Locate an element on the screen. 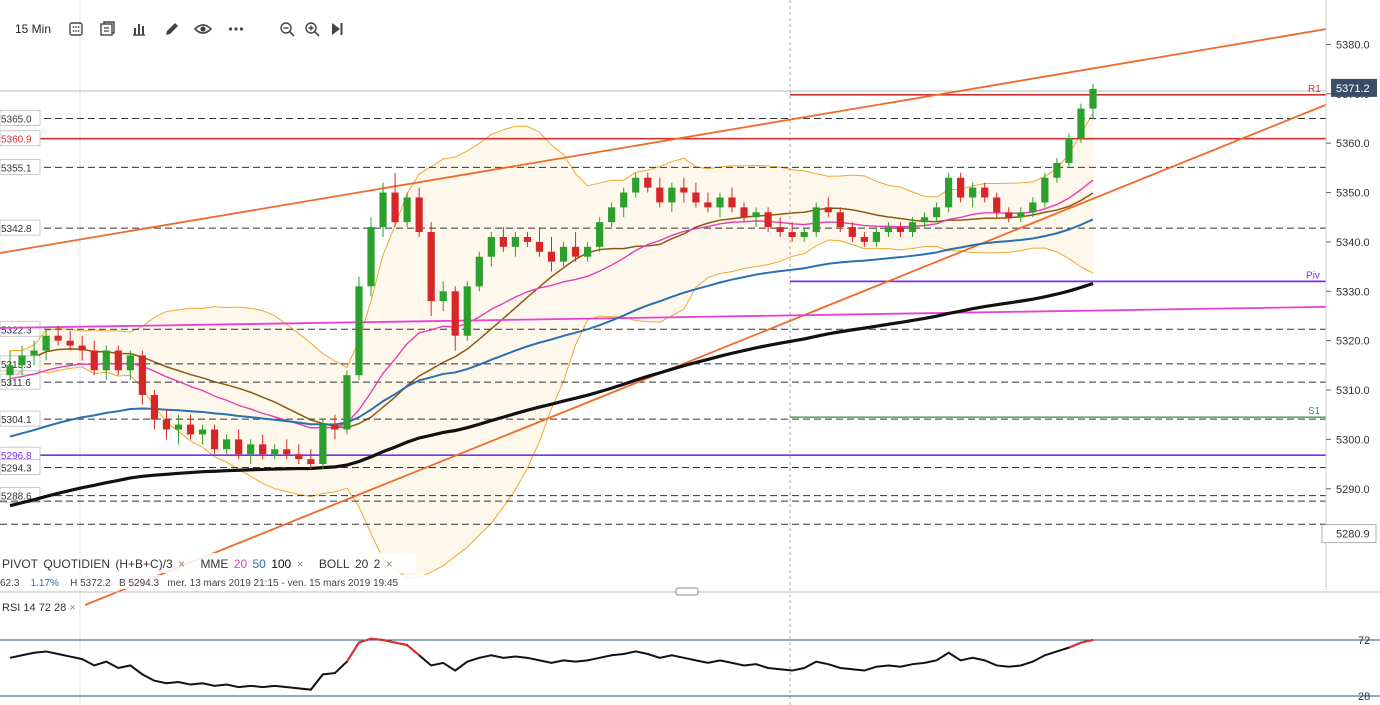 Image resolution: width=1380 pixels, height=705 pixels. current-price-label: 5371.2 is located at coordinates (1353, 89).